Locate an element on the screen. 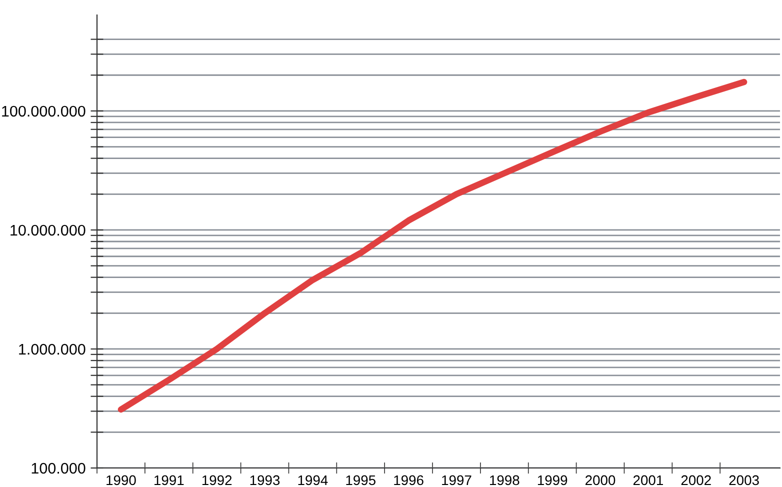 This screenshot has height=487, width=782. y-tick-label: 1.000.000 is located at coordinates (52, 349).